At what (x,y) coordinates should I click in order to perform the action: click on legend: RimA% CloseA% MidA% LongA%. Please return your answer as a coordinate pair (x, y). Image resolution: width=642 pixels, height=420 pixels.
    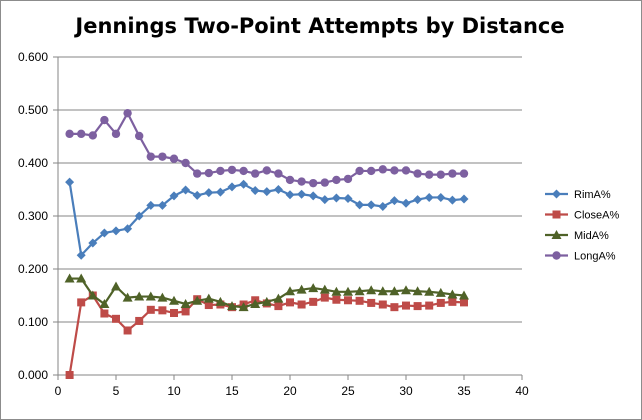
    Looking at the image, I should click on (582, 226).